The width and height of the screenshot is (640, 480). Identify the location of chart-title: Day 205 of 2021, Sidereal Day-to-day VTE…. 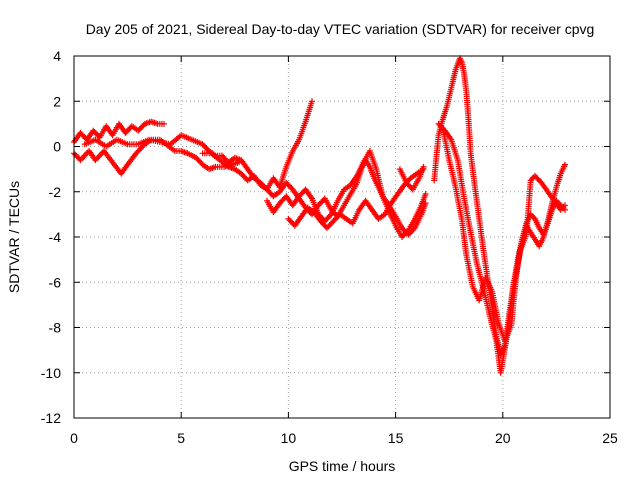
(340, 29).